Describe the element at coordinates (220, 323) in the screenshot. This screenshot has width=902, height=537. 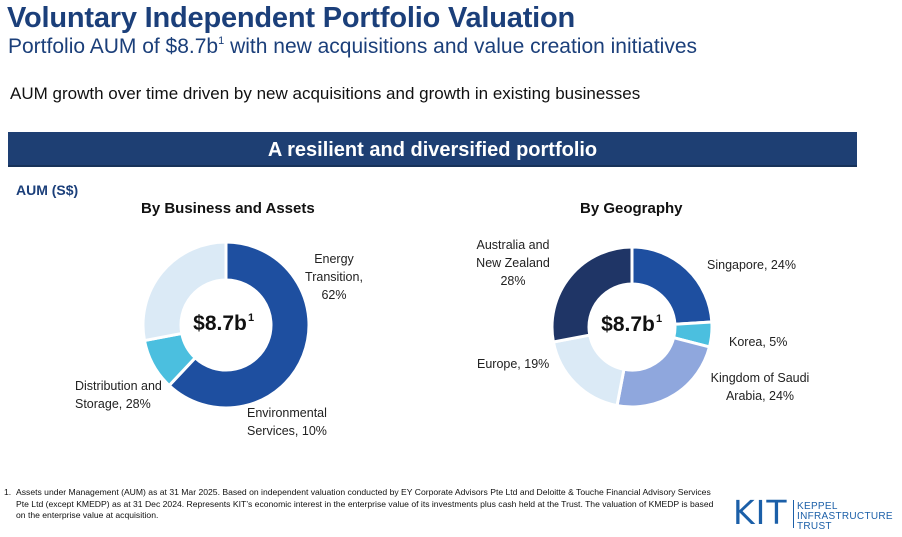
I see `business-center-value: $8.7b` at that location.